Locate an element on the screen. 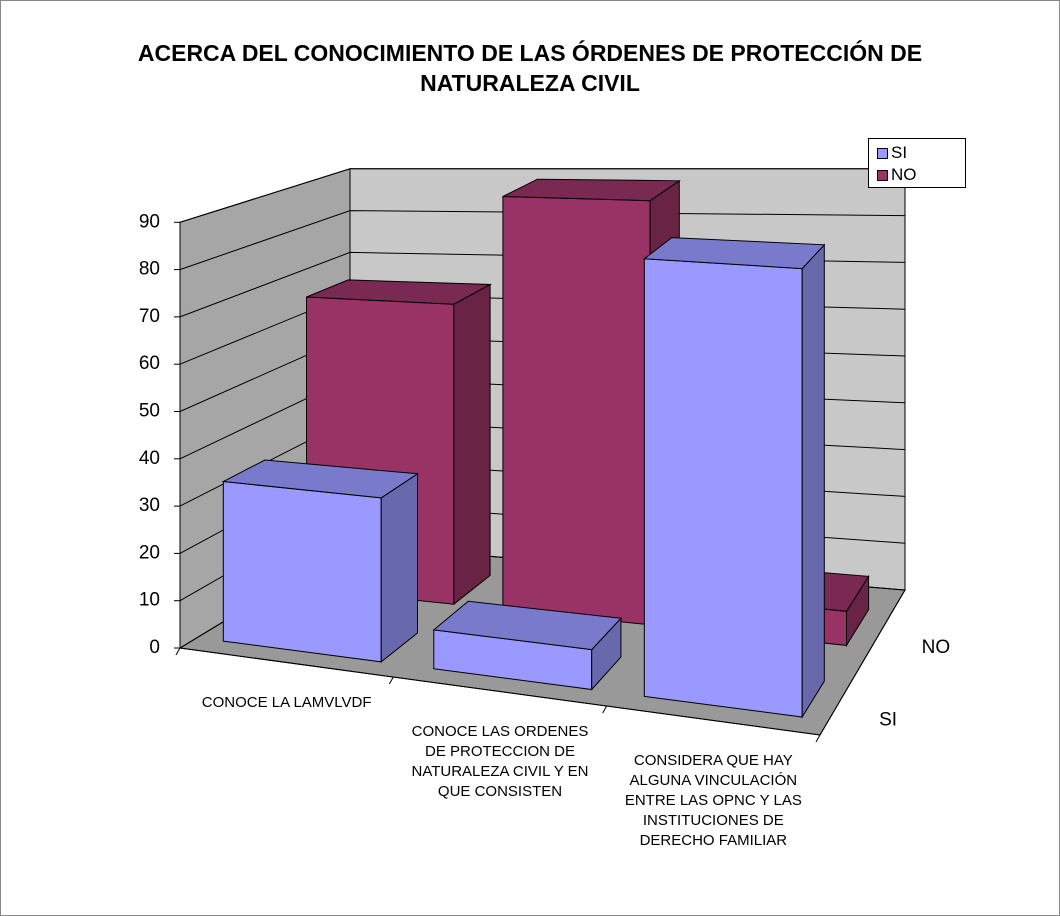 The image size is (1060, 916). legend-label: SI is located at coordinates (899, 152).